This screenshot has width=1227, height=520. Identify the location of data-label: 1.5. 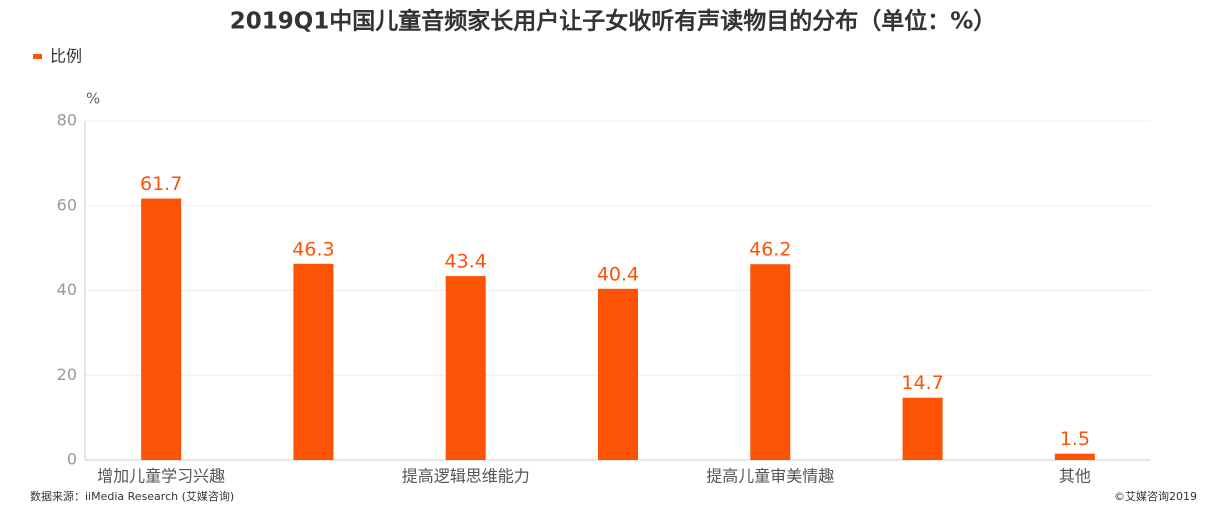
(1075, 439).